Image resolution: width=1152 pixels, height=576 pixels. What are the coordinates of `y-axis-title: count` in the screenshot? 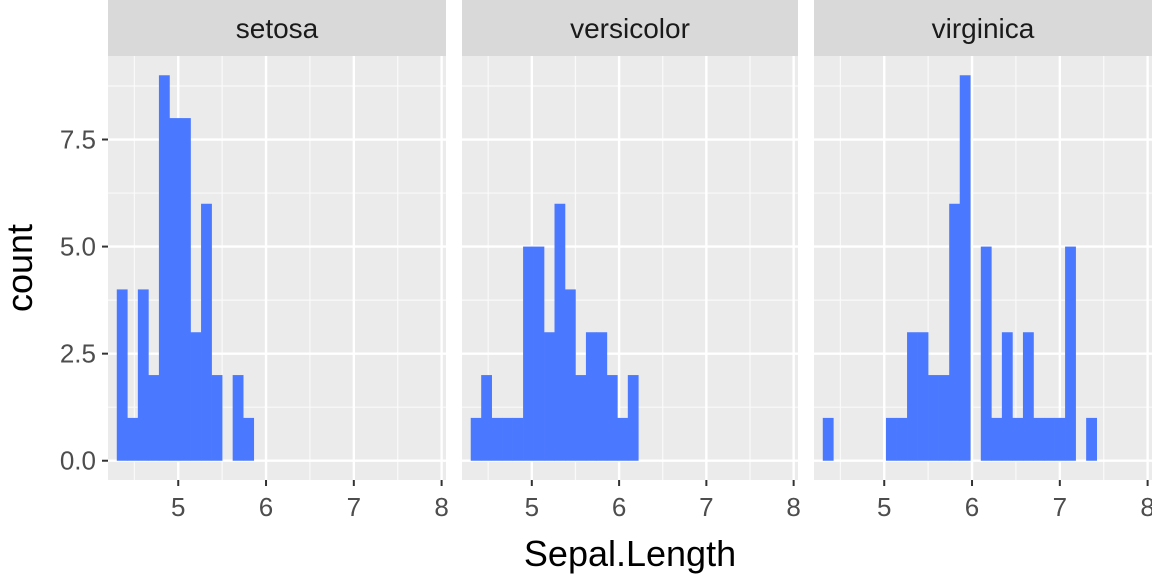 It's located at (20, 268).